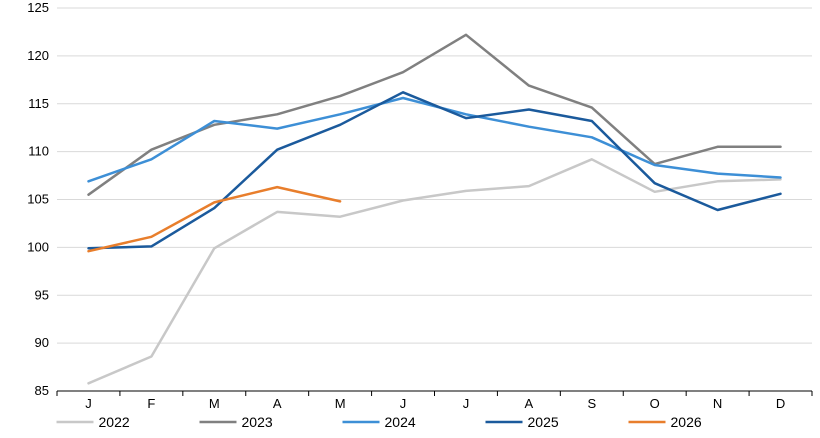 The image size is (820, 438). I want to click on legend-label: 2026, so click(686, 422).